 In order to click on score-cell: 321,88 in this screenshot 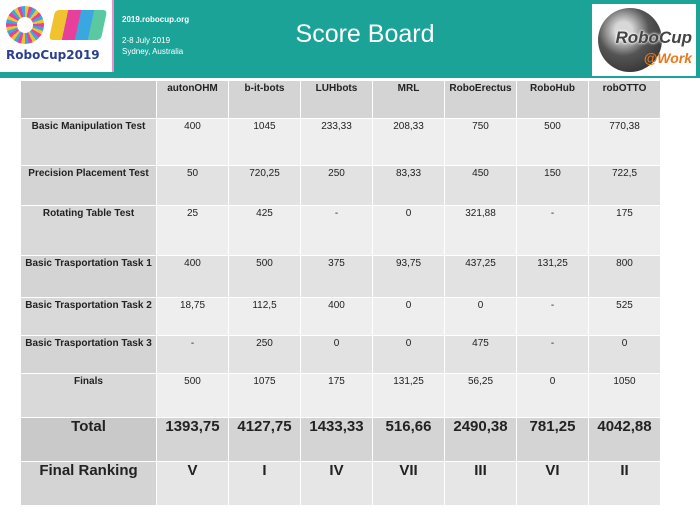, I will do `click(480, 230)`.